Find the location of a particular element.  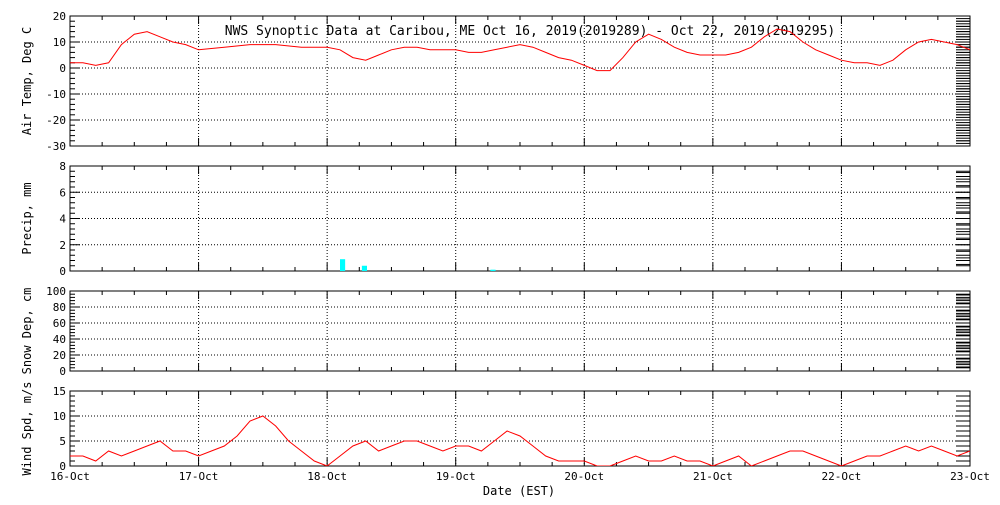

precip-ylabel: Precip, mm is located at coordinates (27, 218).